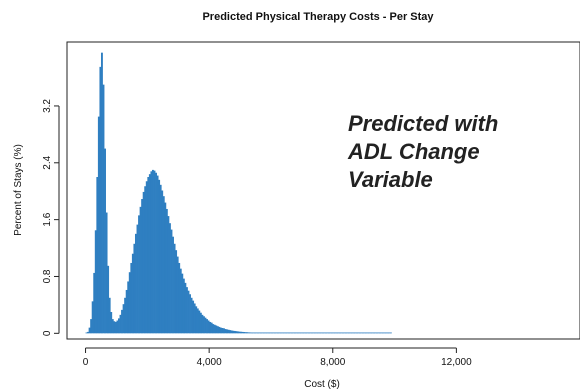  Describe the element at coordinates (209, 362) in the screenshot. I see `x-tick-label: 4,000` at that location.